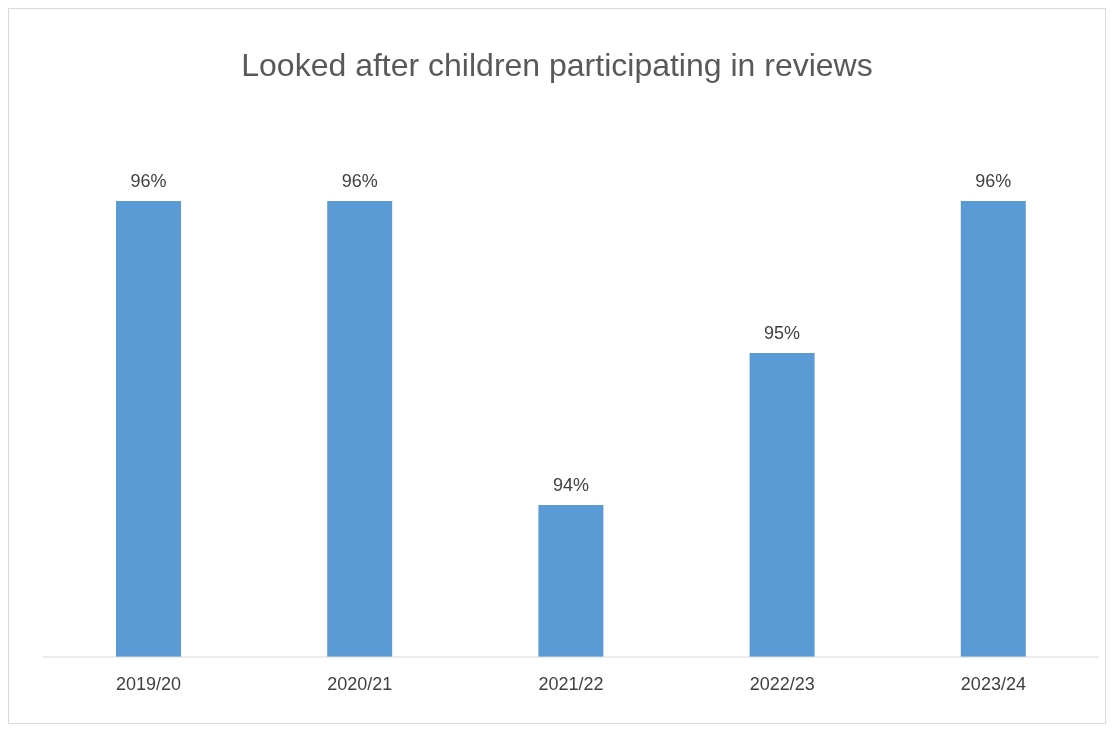  I want to click on x-tick-label: 2020/21, so click(360, 683).